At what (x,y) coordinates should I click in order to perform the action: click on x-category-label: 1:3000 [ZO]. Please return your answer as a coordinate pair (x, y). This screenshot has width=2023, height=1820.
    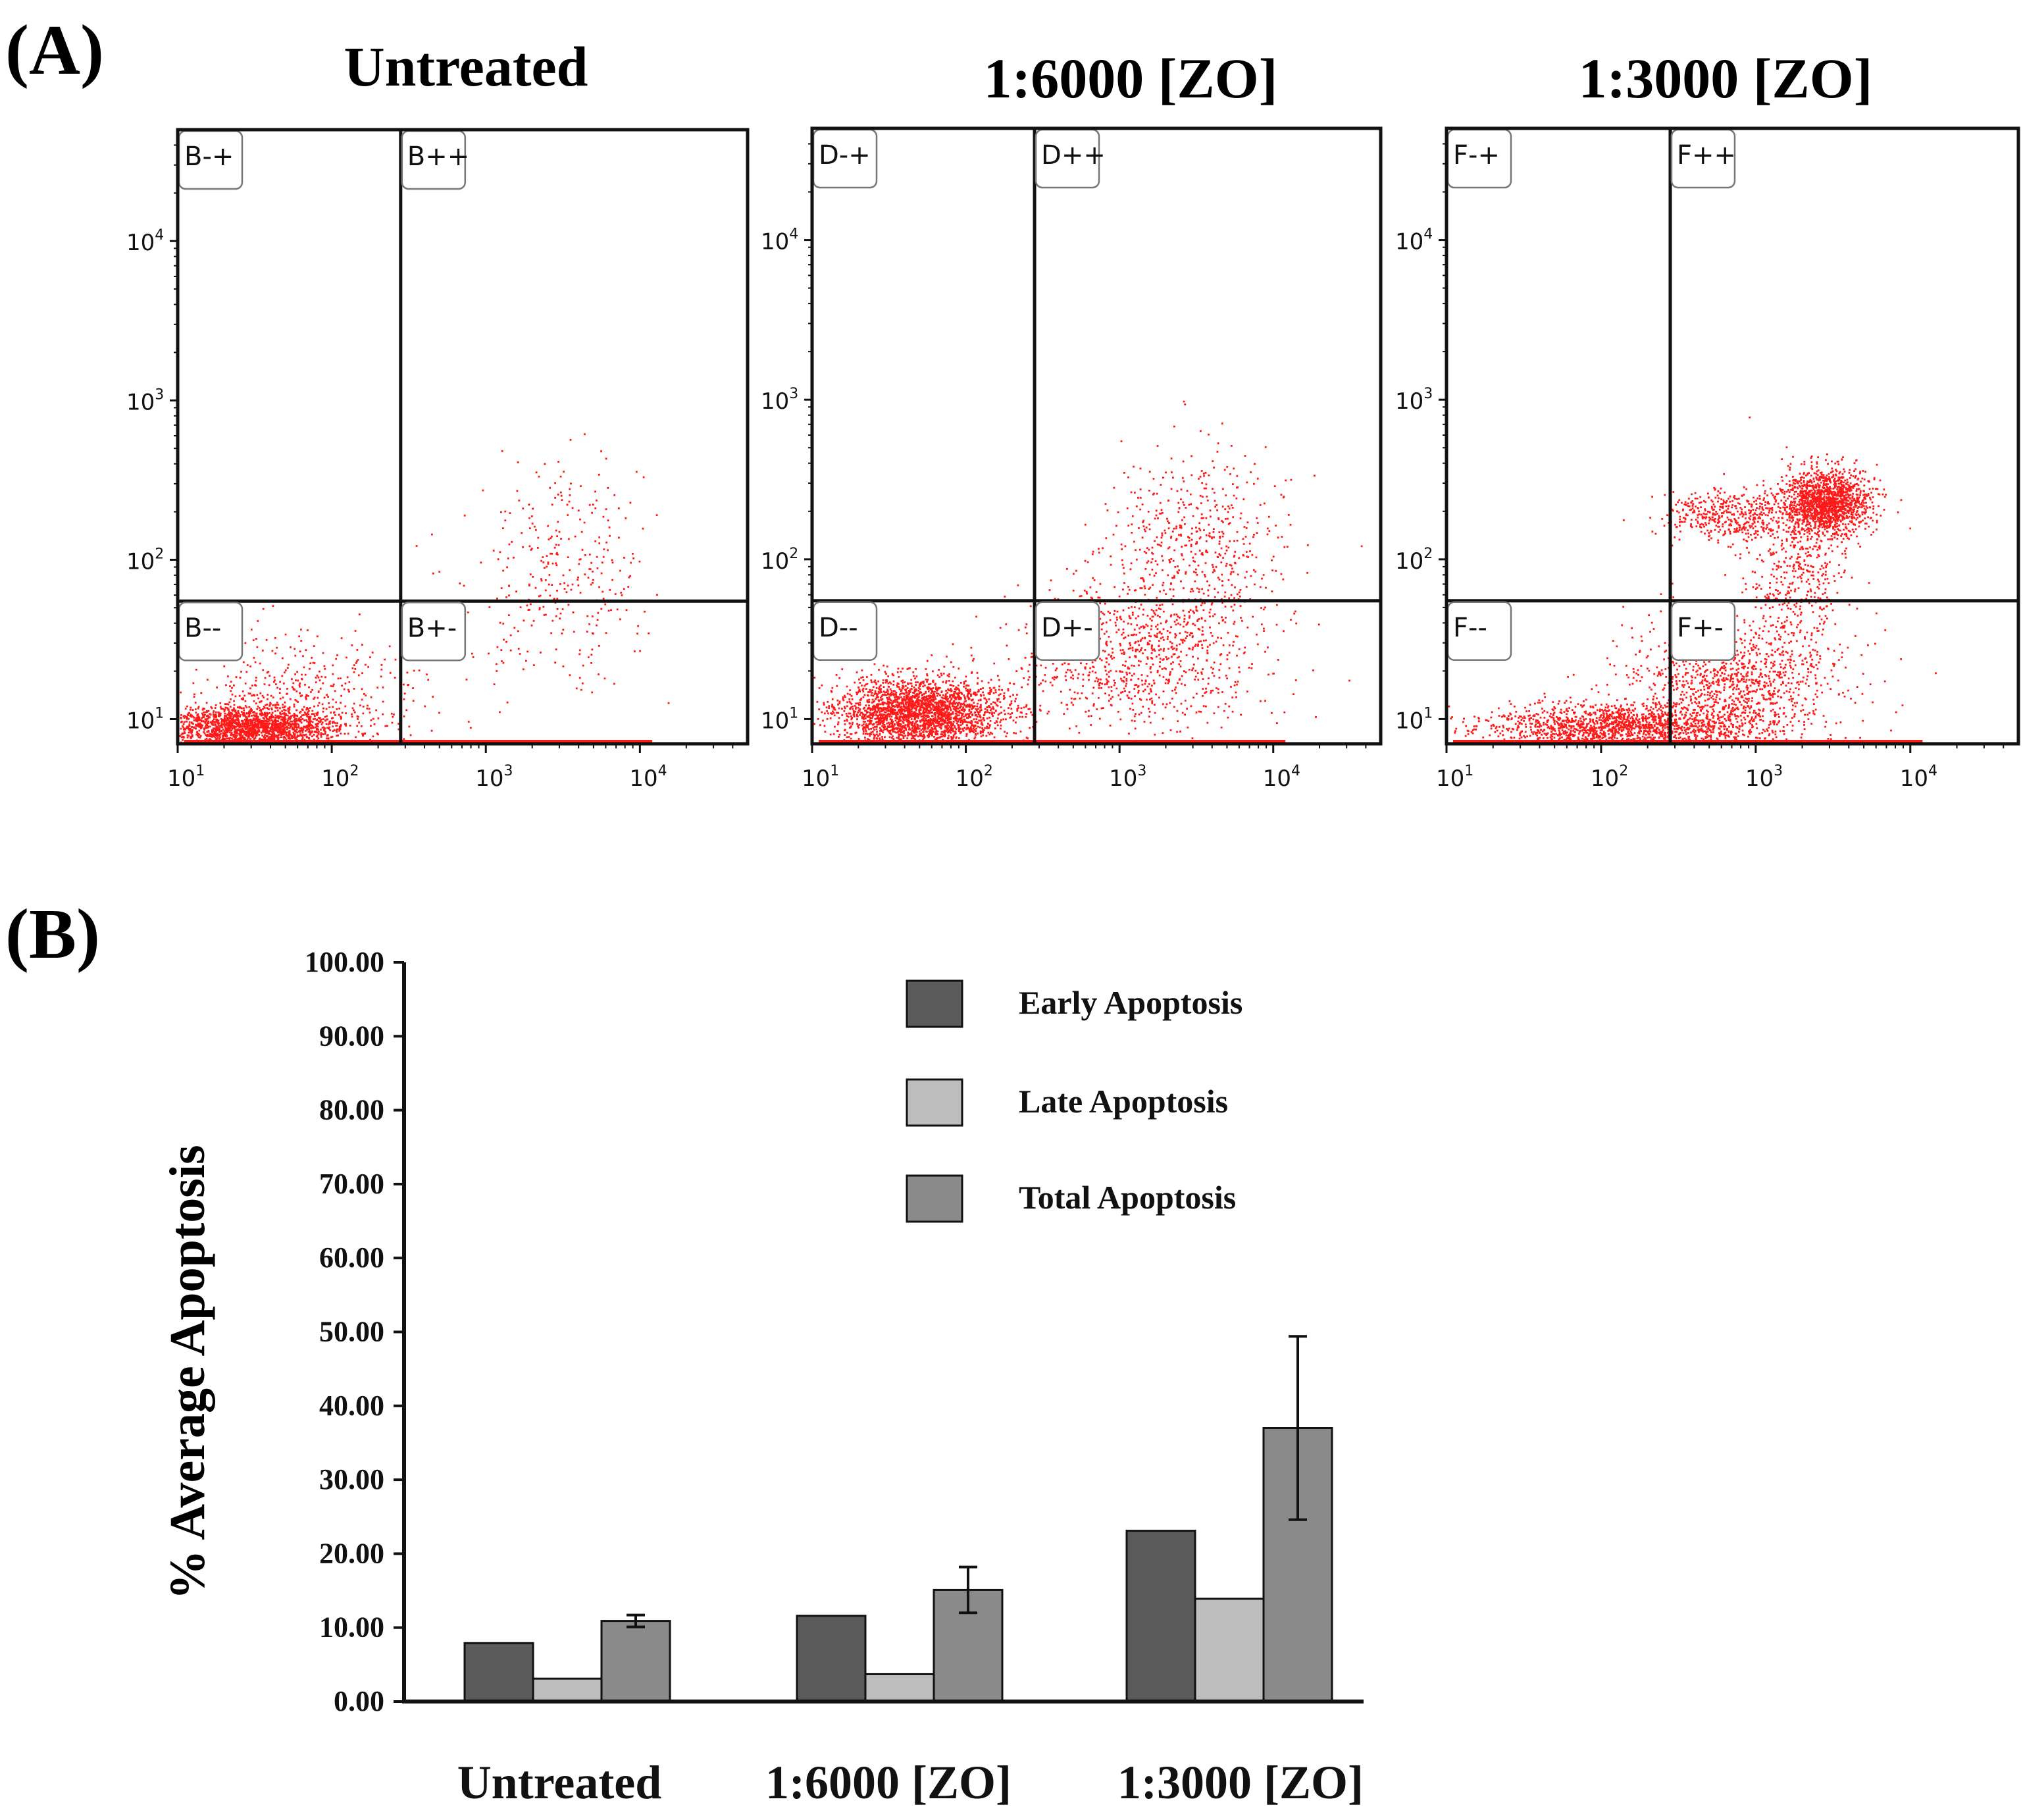
    Looking at the image, I should click on (1240, 1782).